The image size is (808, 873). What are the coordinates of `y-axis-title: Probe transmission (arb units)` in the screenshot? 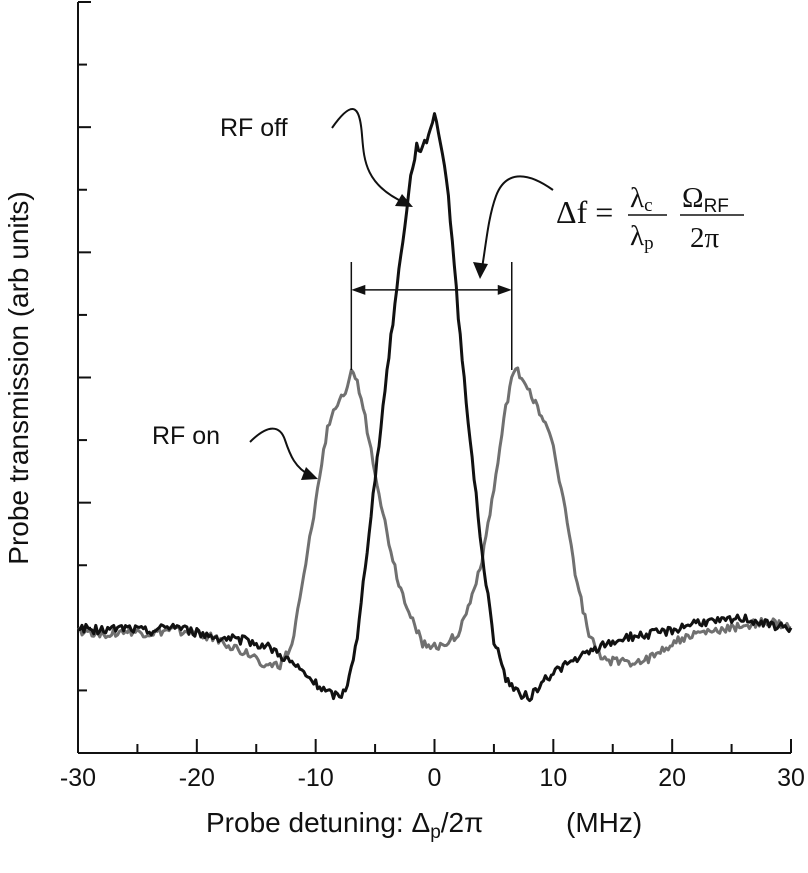 It's located at (18, 377).